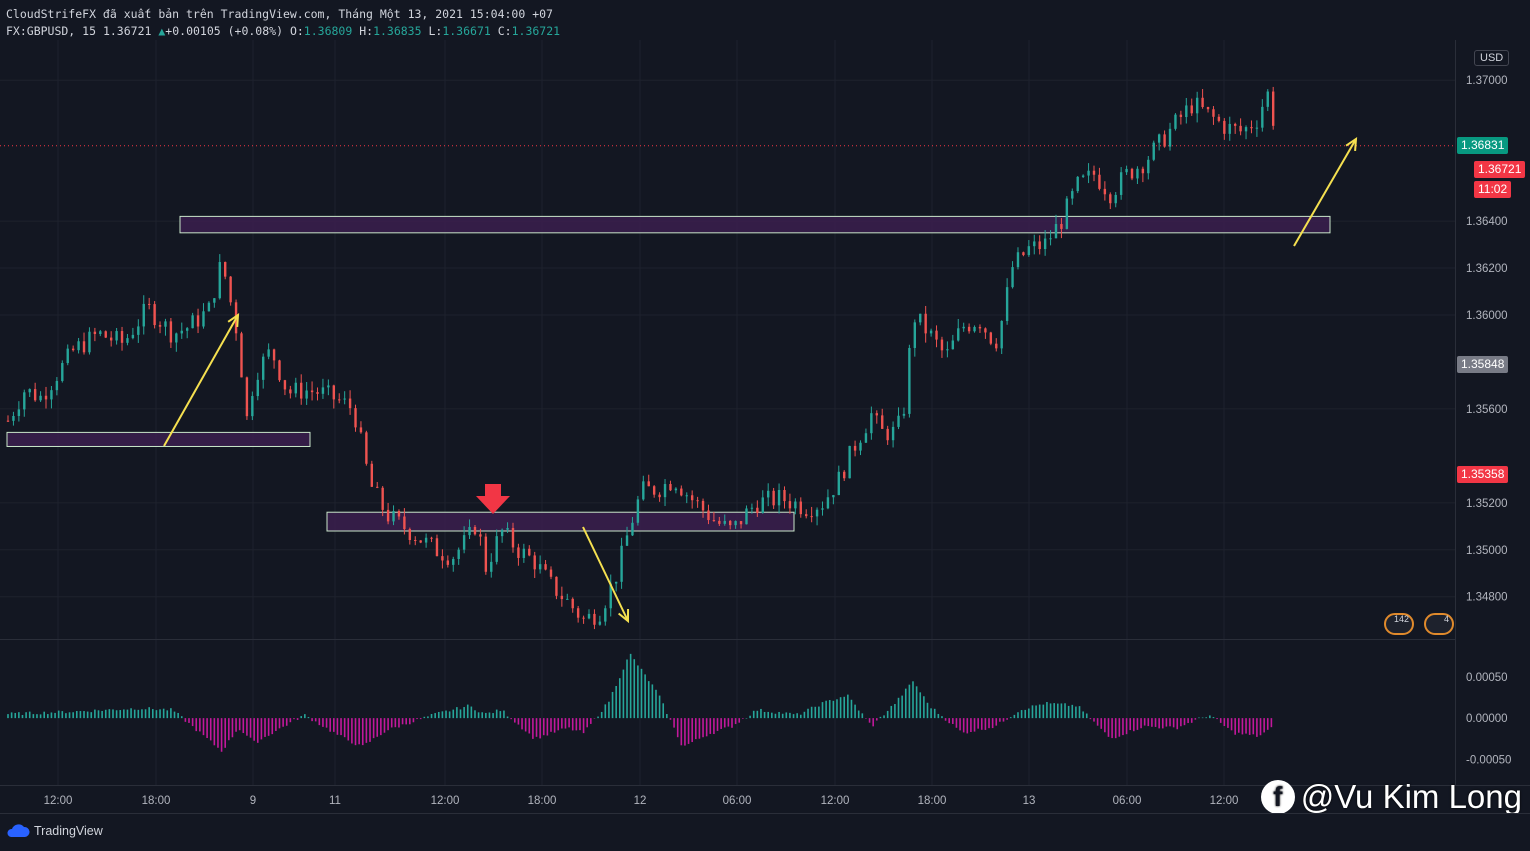 The width and height of the screenshot is (1530, 851). I want to click on cloud-icon, so click(18, 830).